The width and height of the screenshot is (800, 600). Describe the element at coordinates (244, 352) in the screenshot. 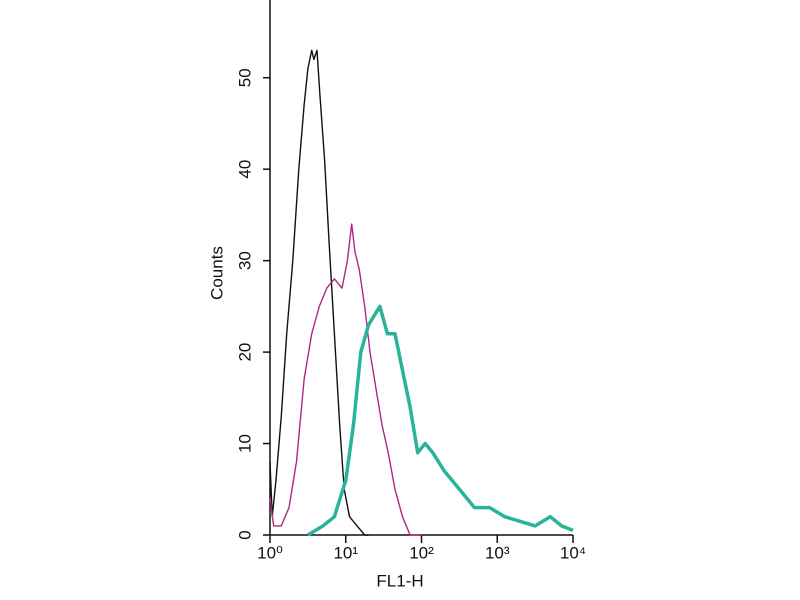

I see `y-tick-label: 20` at that location.